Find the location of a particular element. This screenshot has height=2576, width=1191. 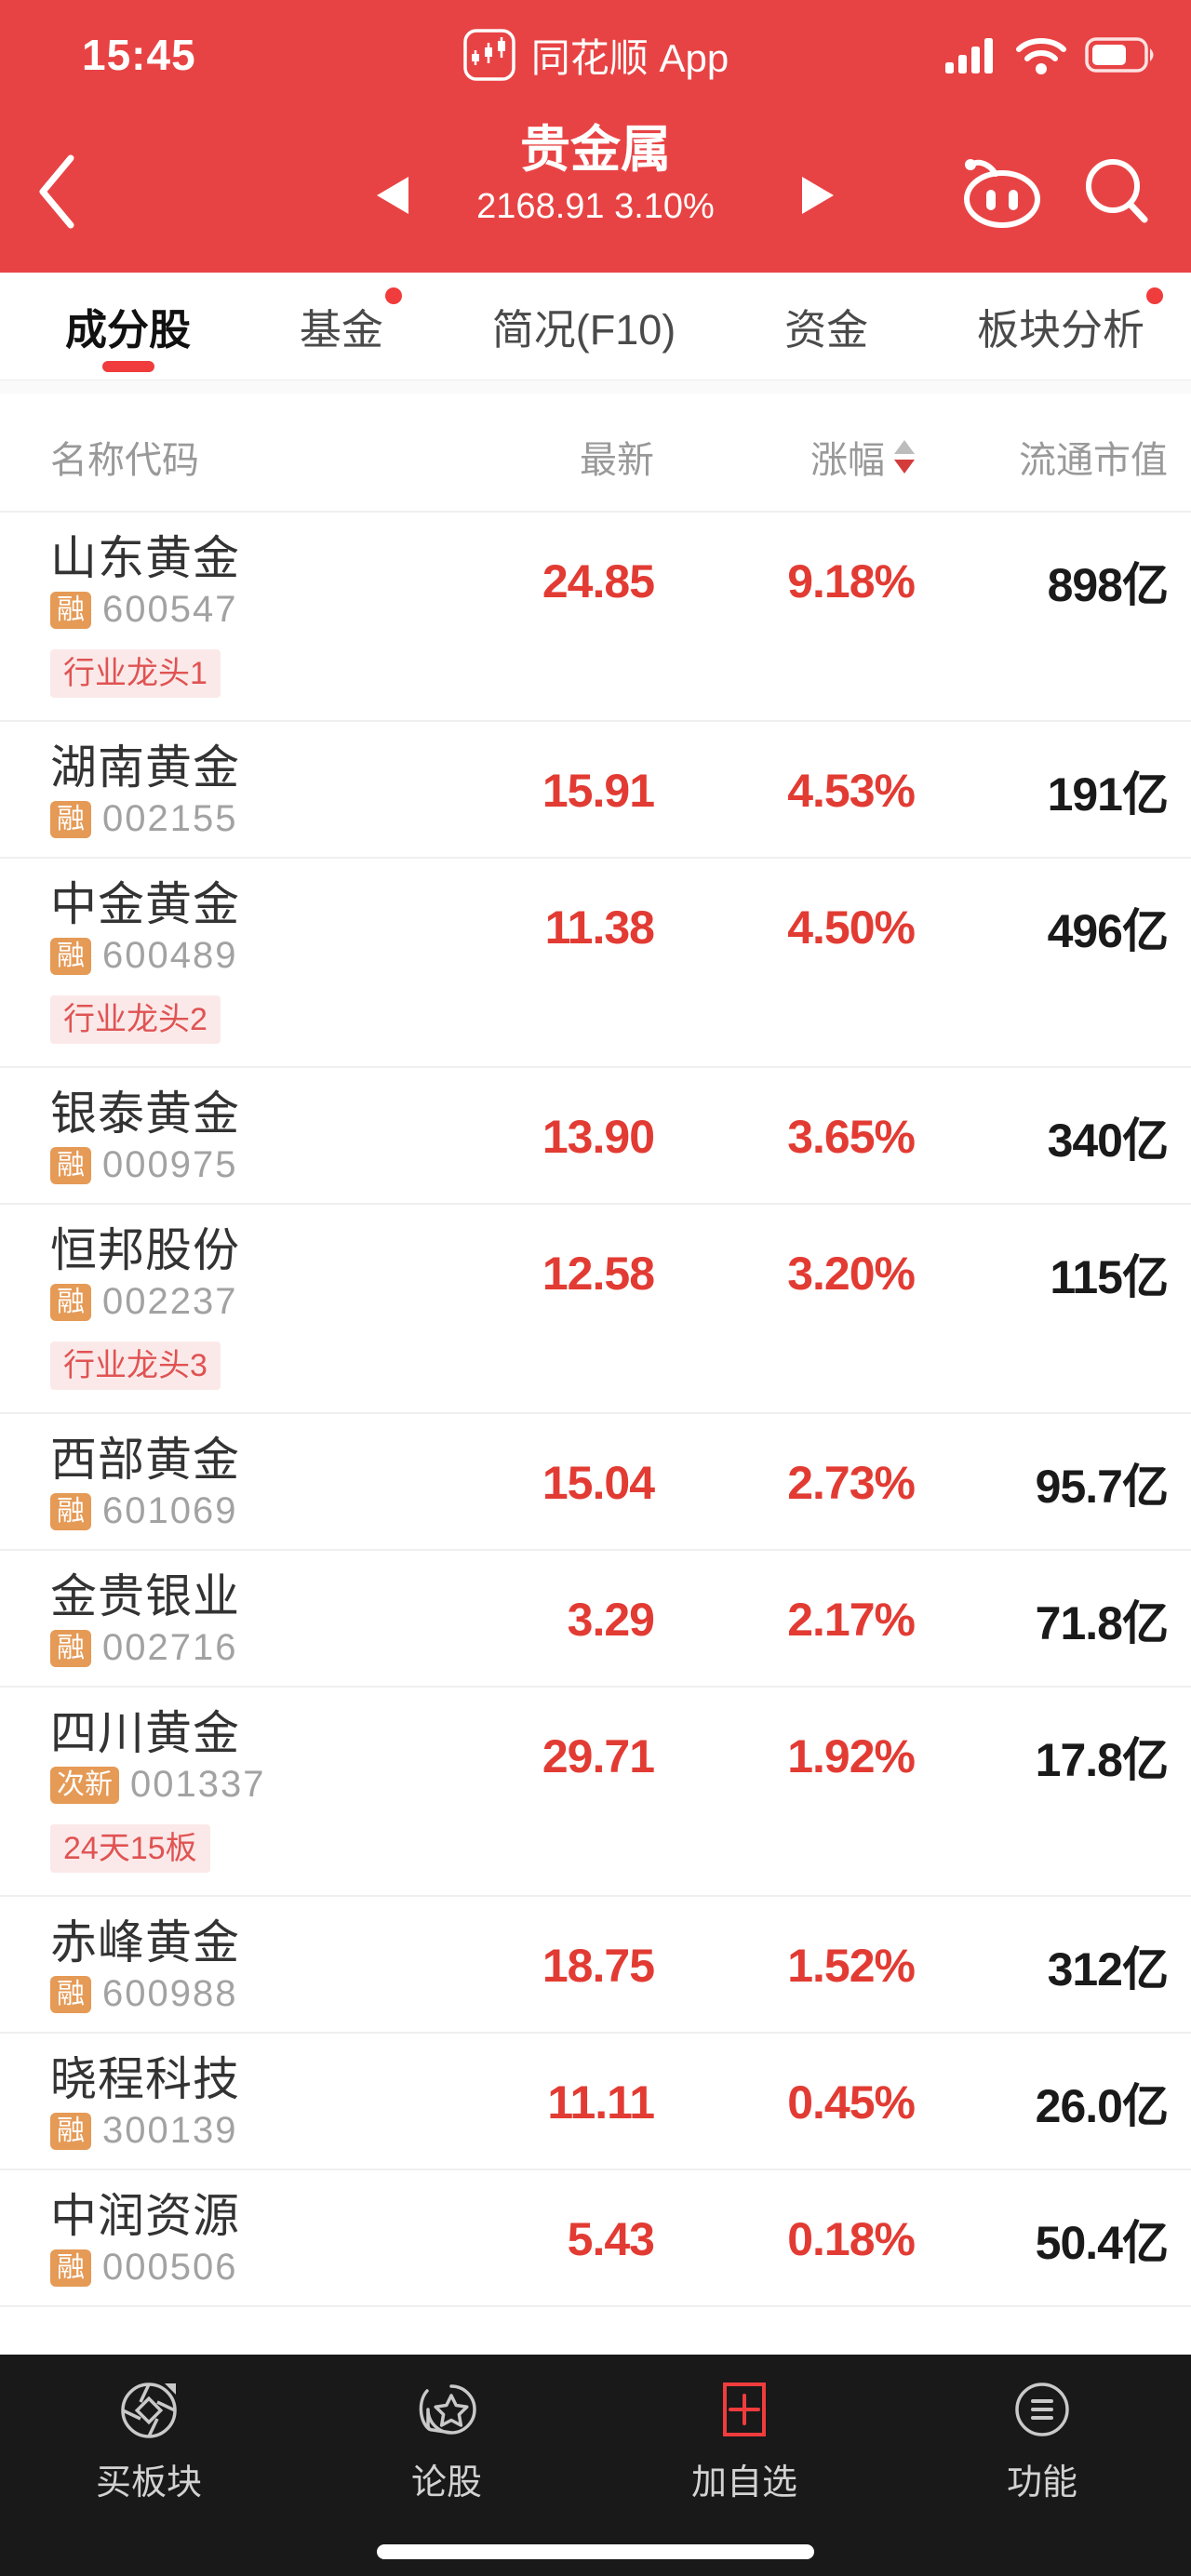

stock-code: 002237 is located at coordinates (170, 1301).